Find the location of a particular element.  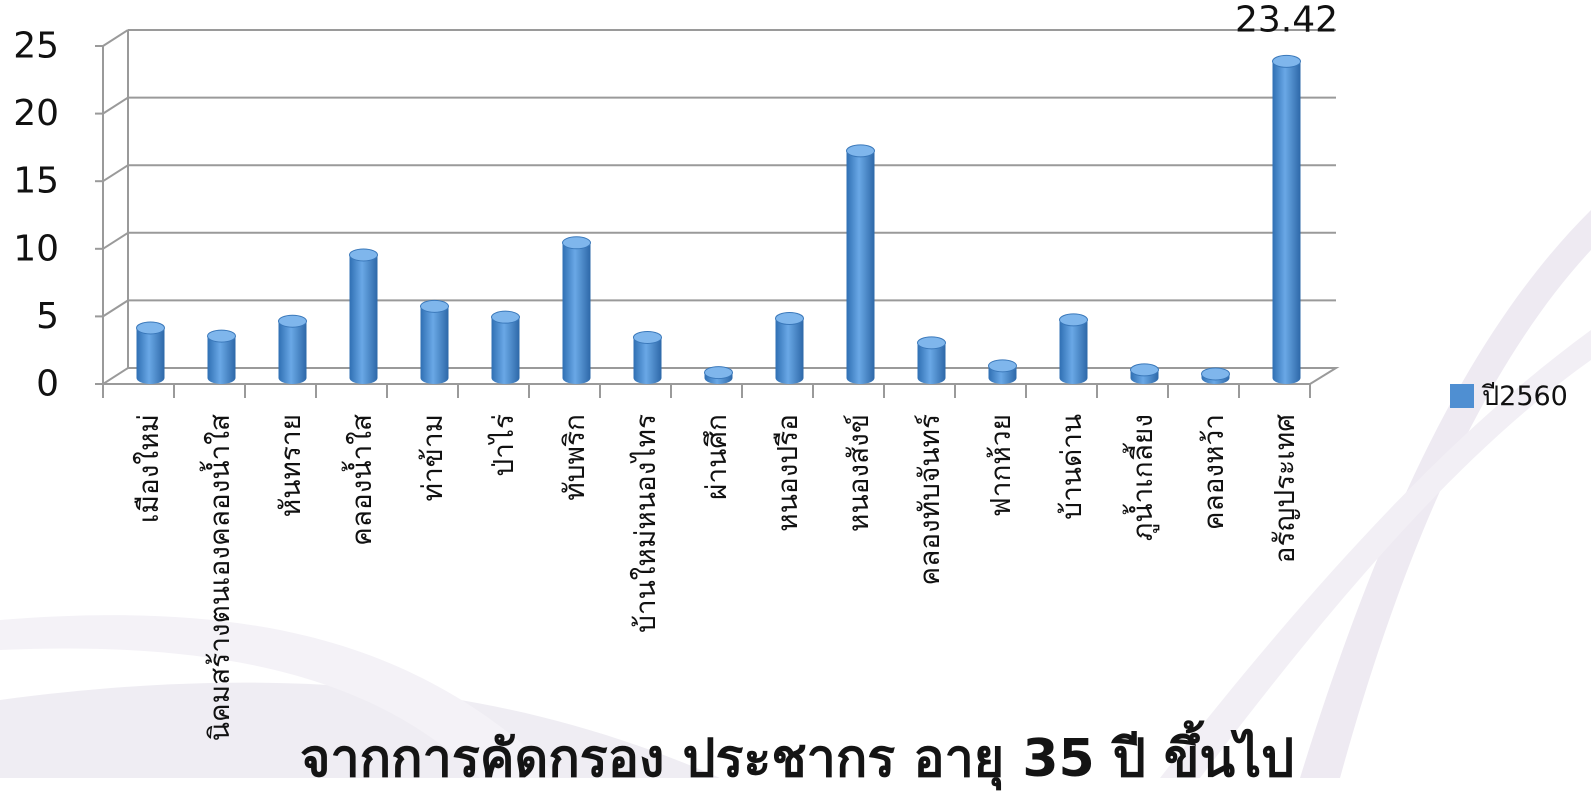

legend: ปี2560 is located at coordinates (1509, 395).